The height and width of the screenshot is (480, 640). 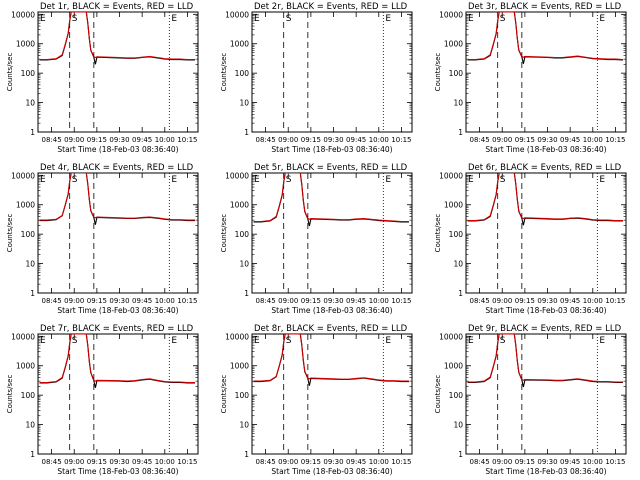 I want to click on chart-title: Det 3r, BLACK = Events, RED = LLD, so click(x=545, y=7).